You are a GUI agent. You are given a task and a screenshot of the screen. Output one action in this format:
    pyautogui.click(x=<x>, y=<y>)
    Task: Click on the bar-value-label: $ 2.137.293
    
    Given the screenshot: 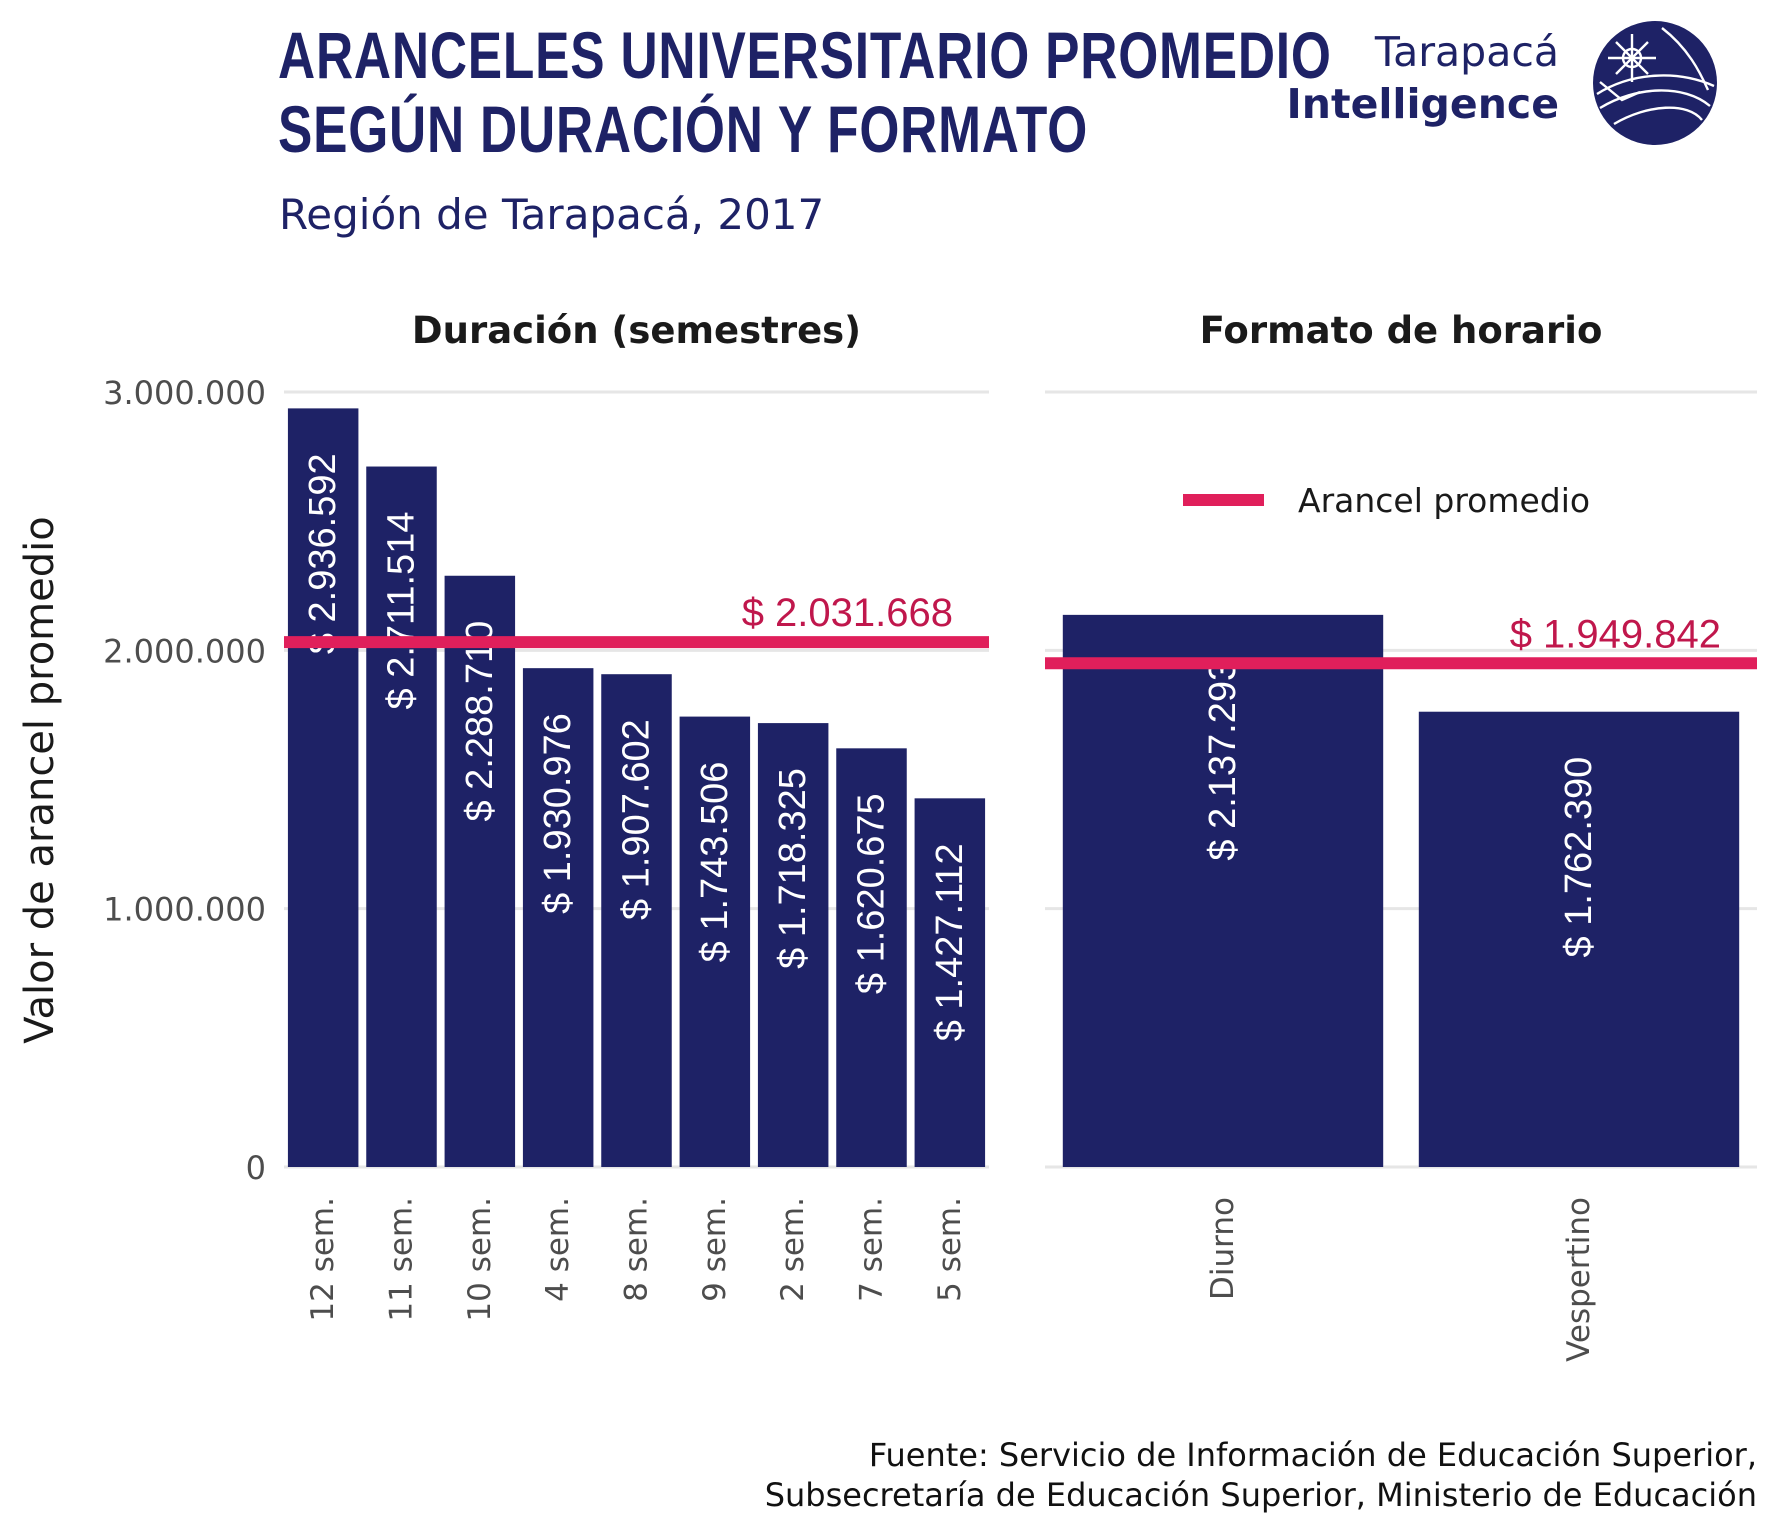 What is the action you would take?
    pyautogui.click(x=1223, y=760)
    